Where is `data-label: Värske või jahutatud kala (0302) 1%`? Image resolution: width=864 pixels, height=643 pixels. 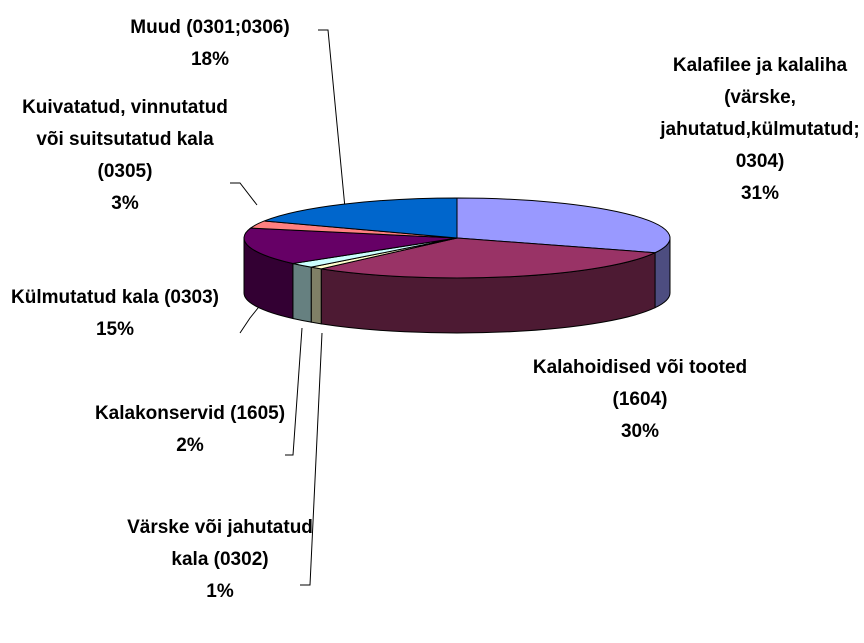
data-label: Värske või jahutatud kala (0302) 1% is located at coordinates (220, 560).